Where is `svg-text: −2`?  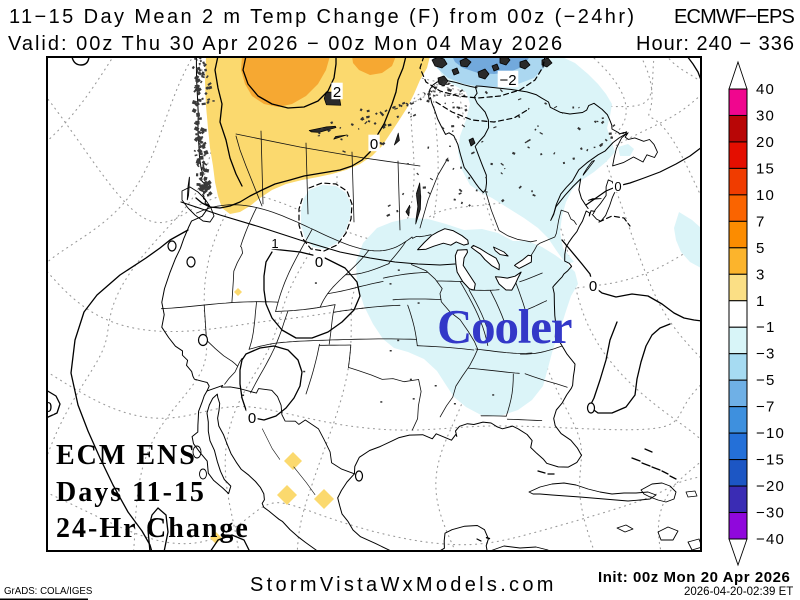 svg-text: −2 is located at coordinates (507, 80).